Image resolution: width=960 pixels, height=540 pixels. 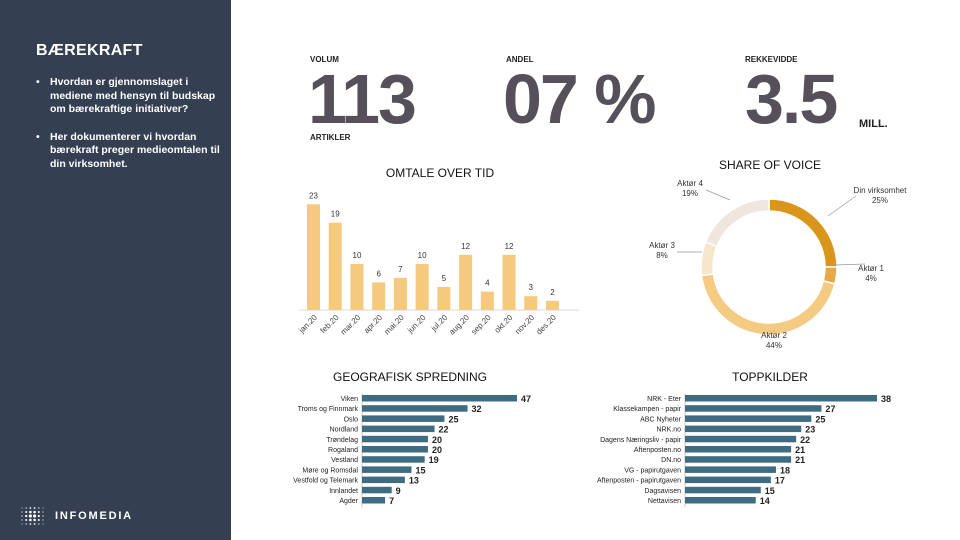 What do you see at coordinates (664, 501) in the screenshot?
I see `category-label: Nettavisen` at bounding box center [664, 501].